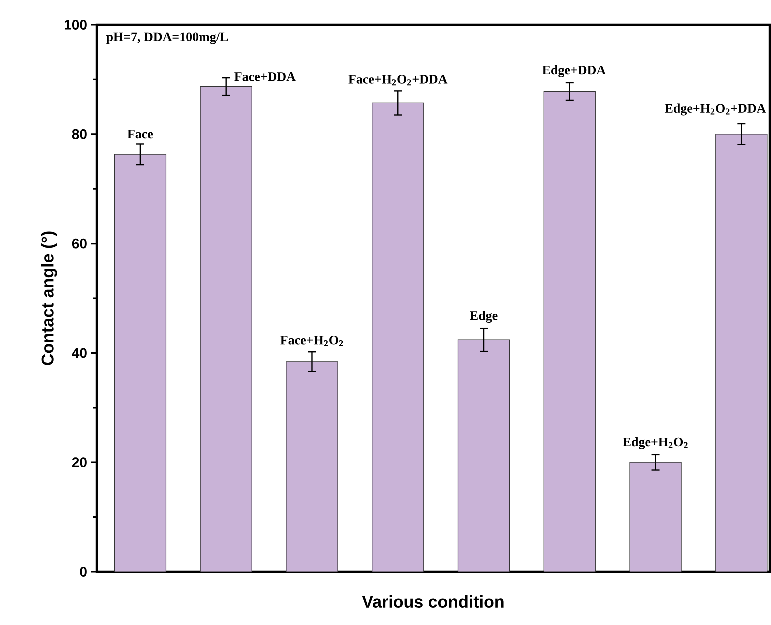 The height and width of the screenshot is (625, 771). What do you see at coordinates (398, 80) in the screenshot?
I see `annotation: Face+H$_{2}$O$_{2}$+DDA` at bounding box center [398, 80].